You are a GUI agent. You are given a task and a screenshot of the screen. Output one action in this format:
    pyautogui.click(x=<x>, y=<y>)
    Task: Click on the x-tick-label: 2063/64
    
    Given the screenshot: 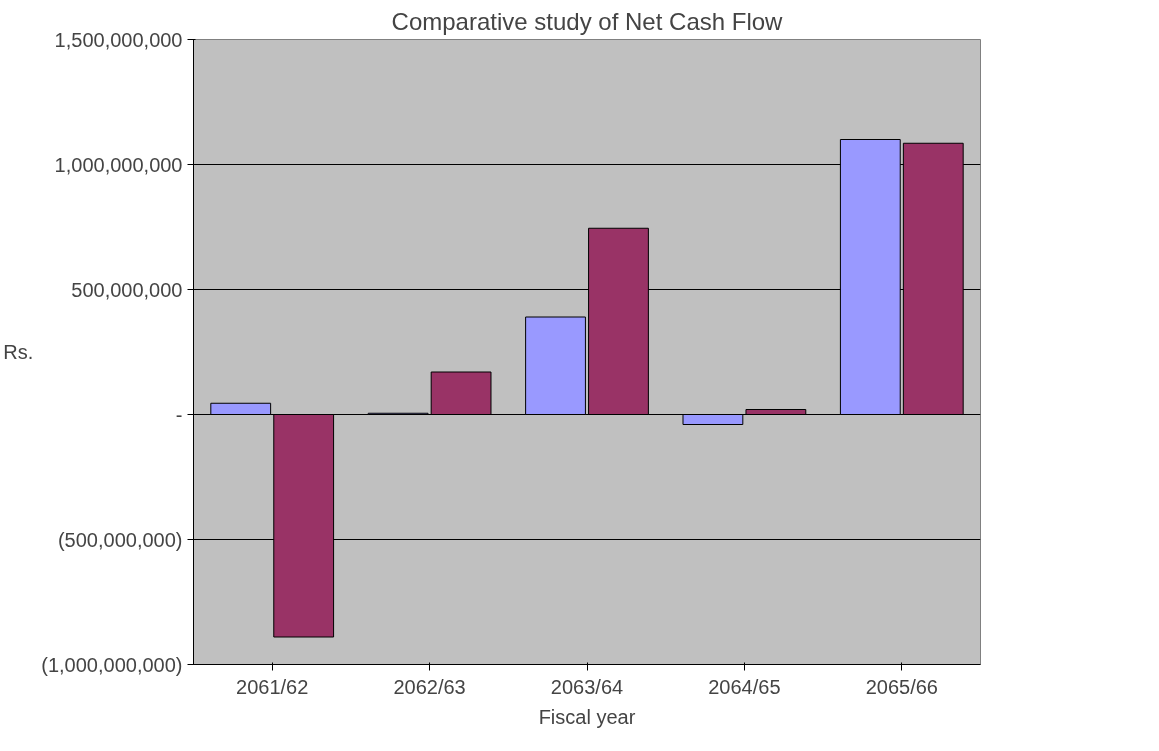 What is the action you would take?
    pyautogui.click(x=587, y=686)
    